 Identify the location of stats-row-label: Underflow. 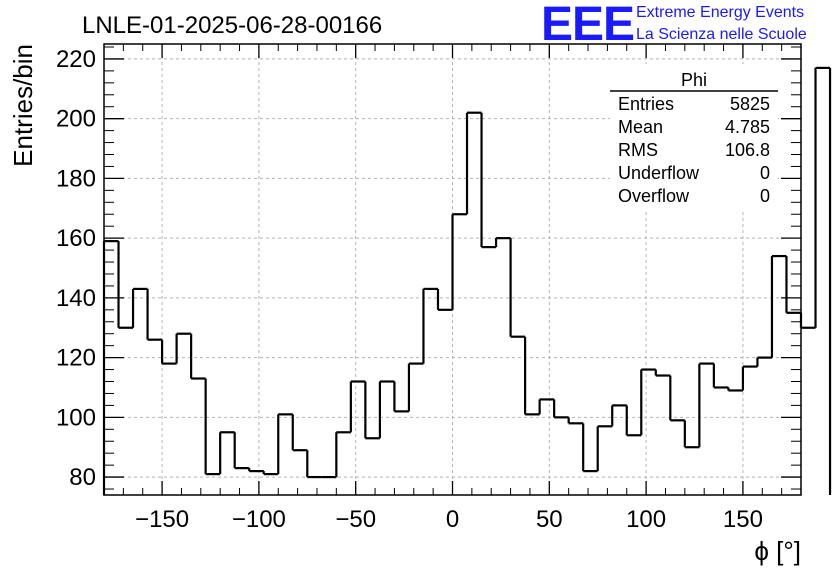
(659, 173).